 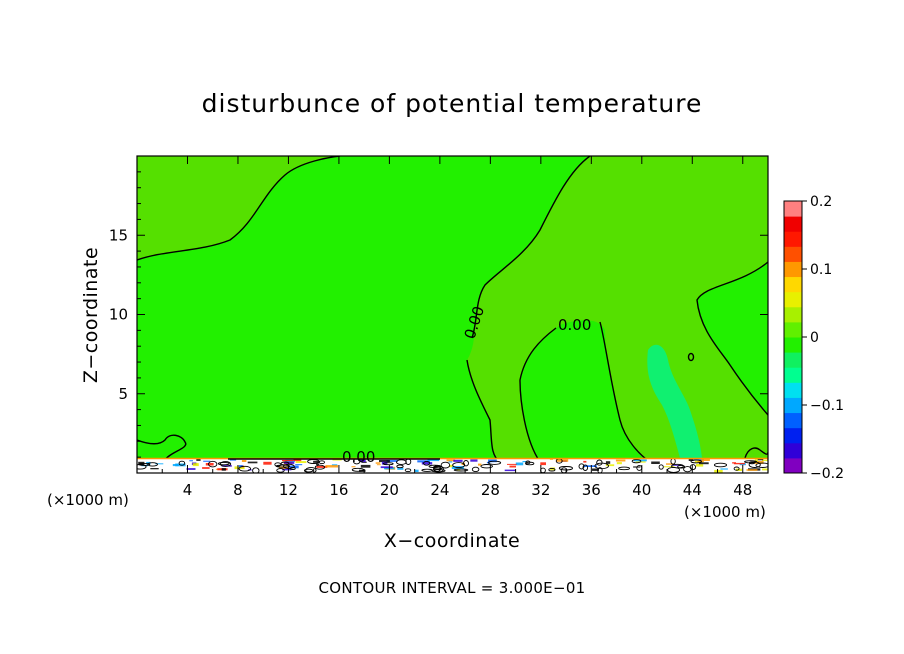 What do you see at coordinates (625, 392) in the screenshot?
I see `contour-line-inner-right` at bounding box center [625, 392].